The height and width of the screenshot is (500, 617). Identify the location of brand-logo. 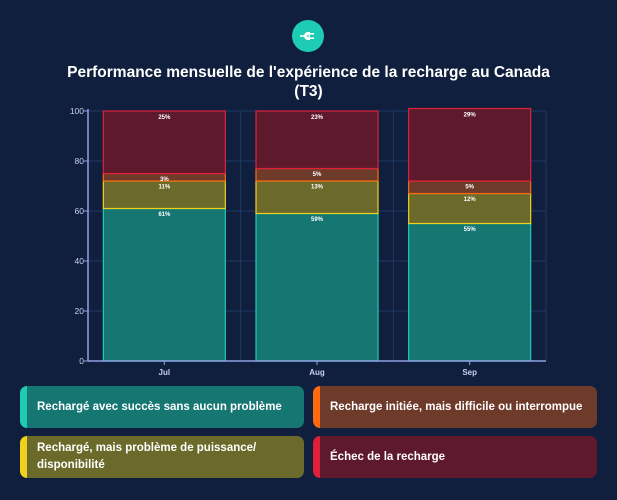
(308, 36).